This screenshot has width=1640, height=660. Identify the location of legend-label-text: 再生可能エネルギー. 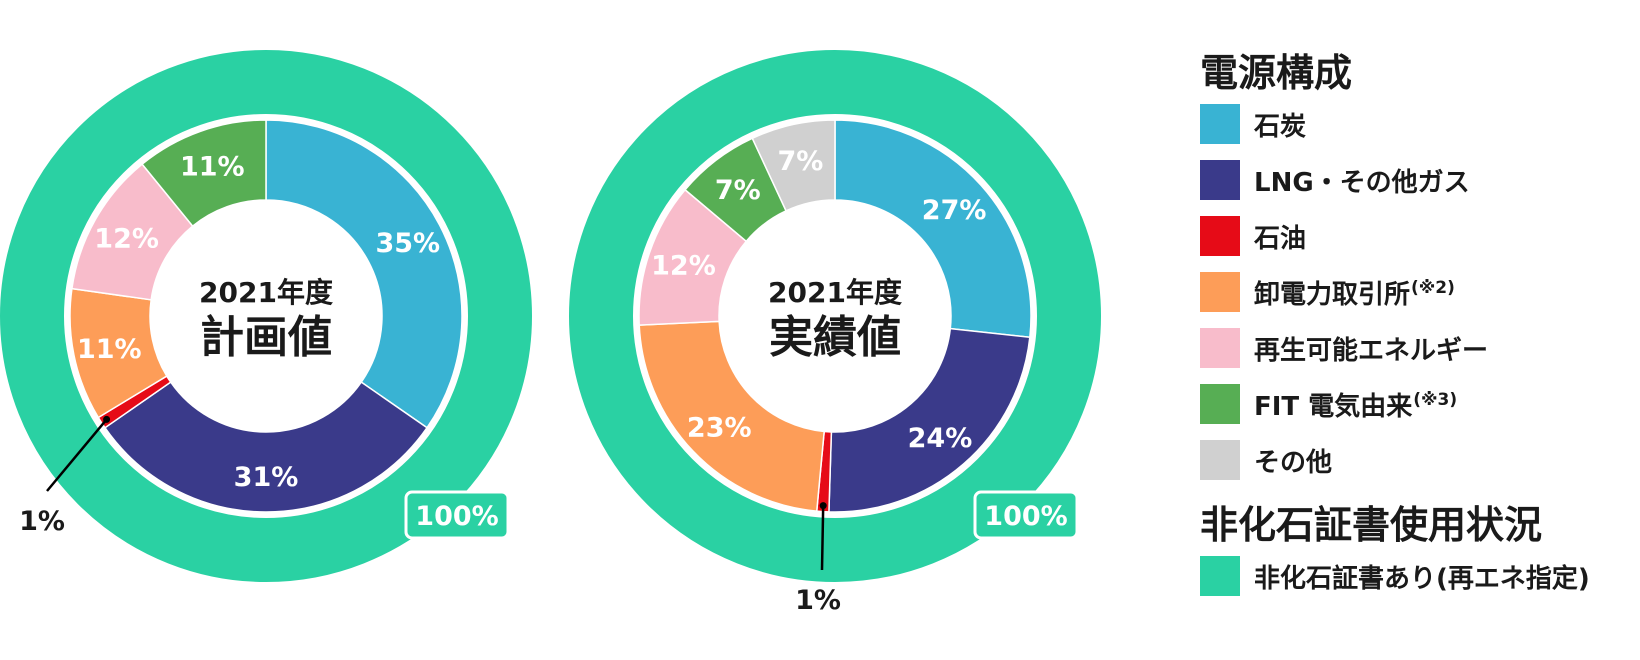
(1371, 350).